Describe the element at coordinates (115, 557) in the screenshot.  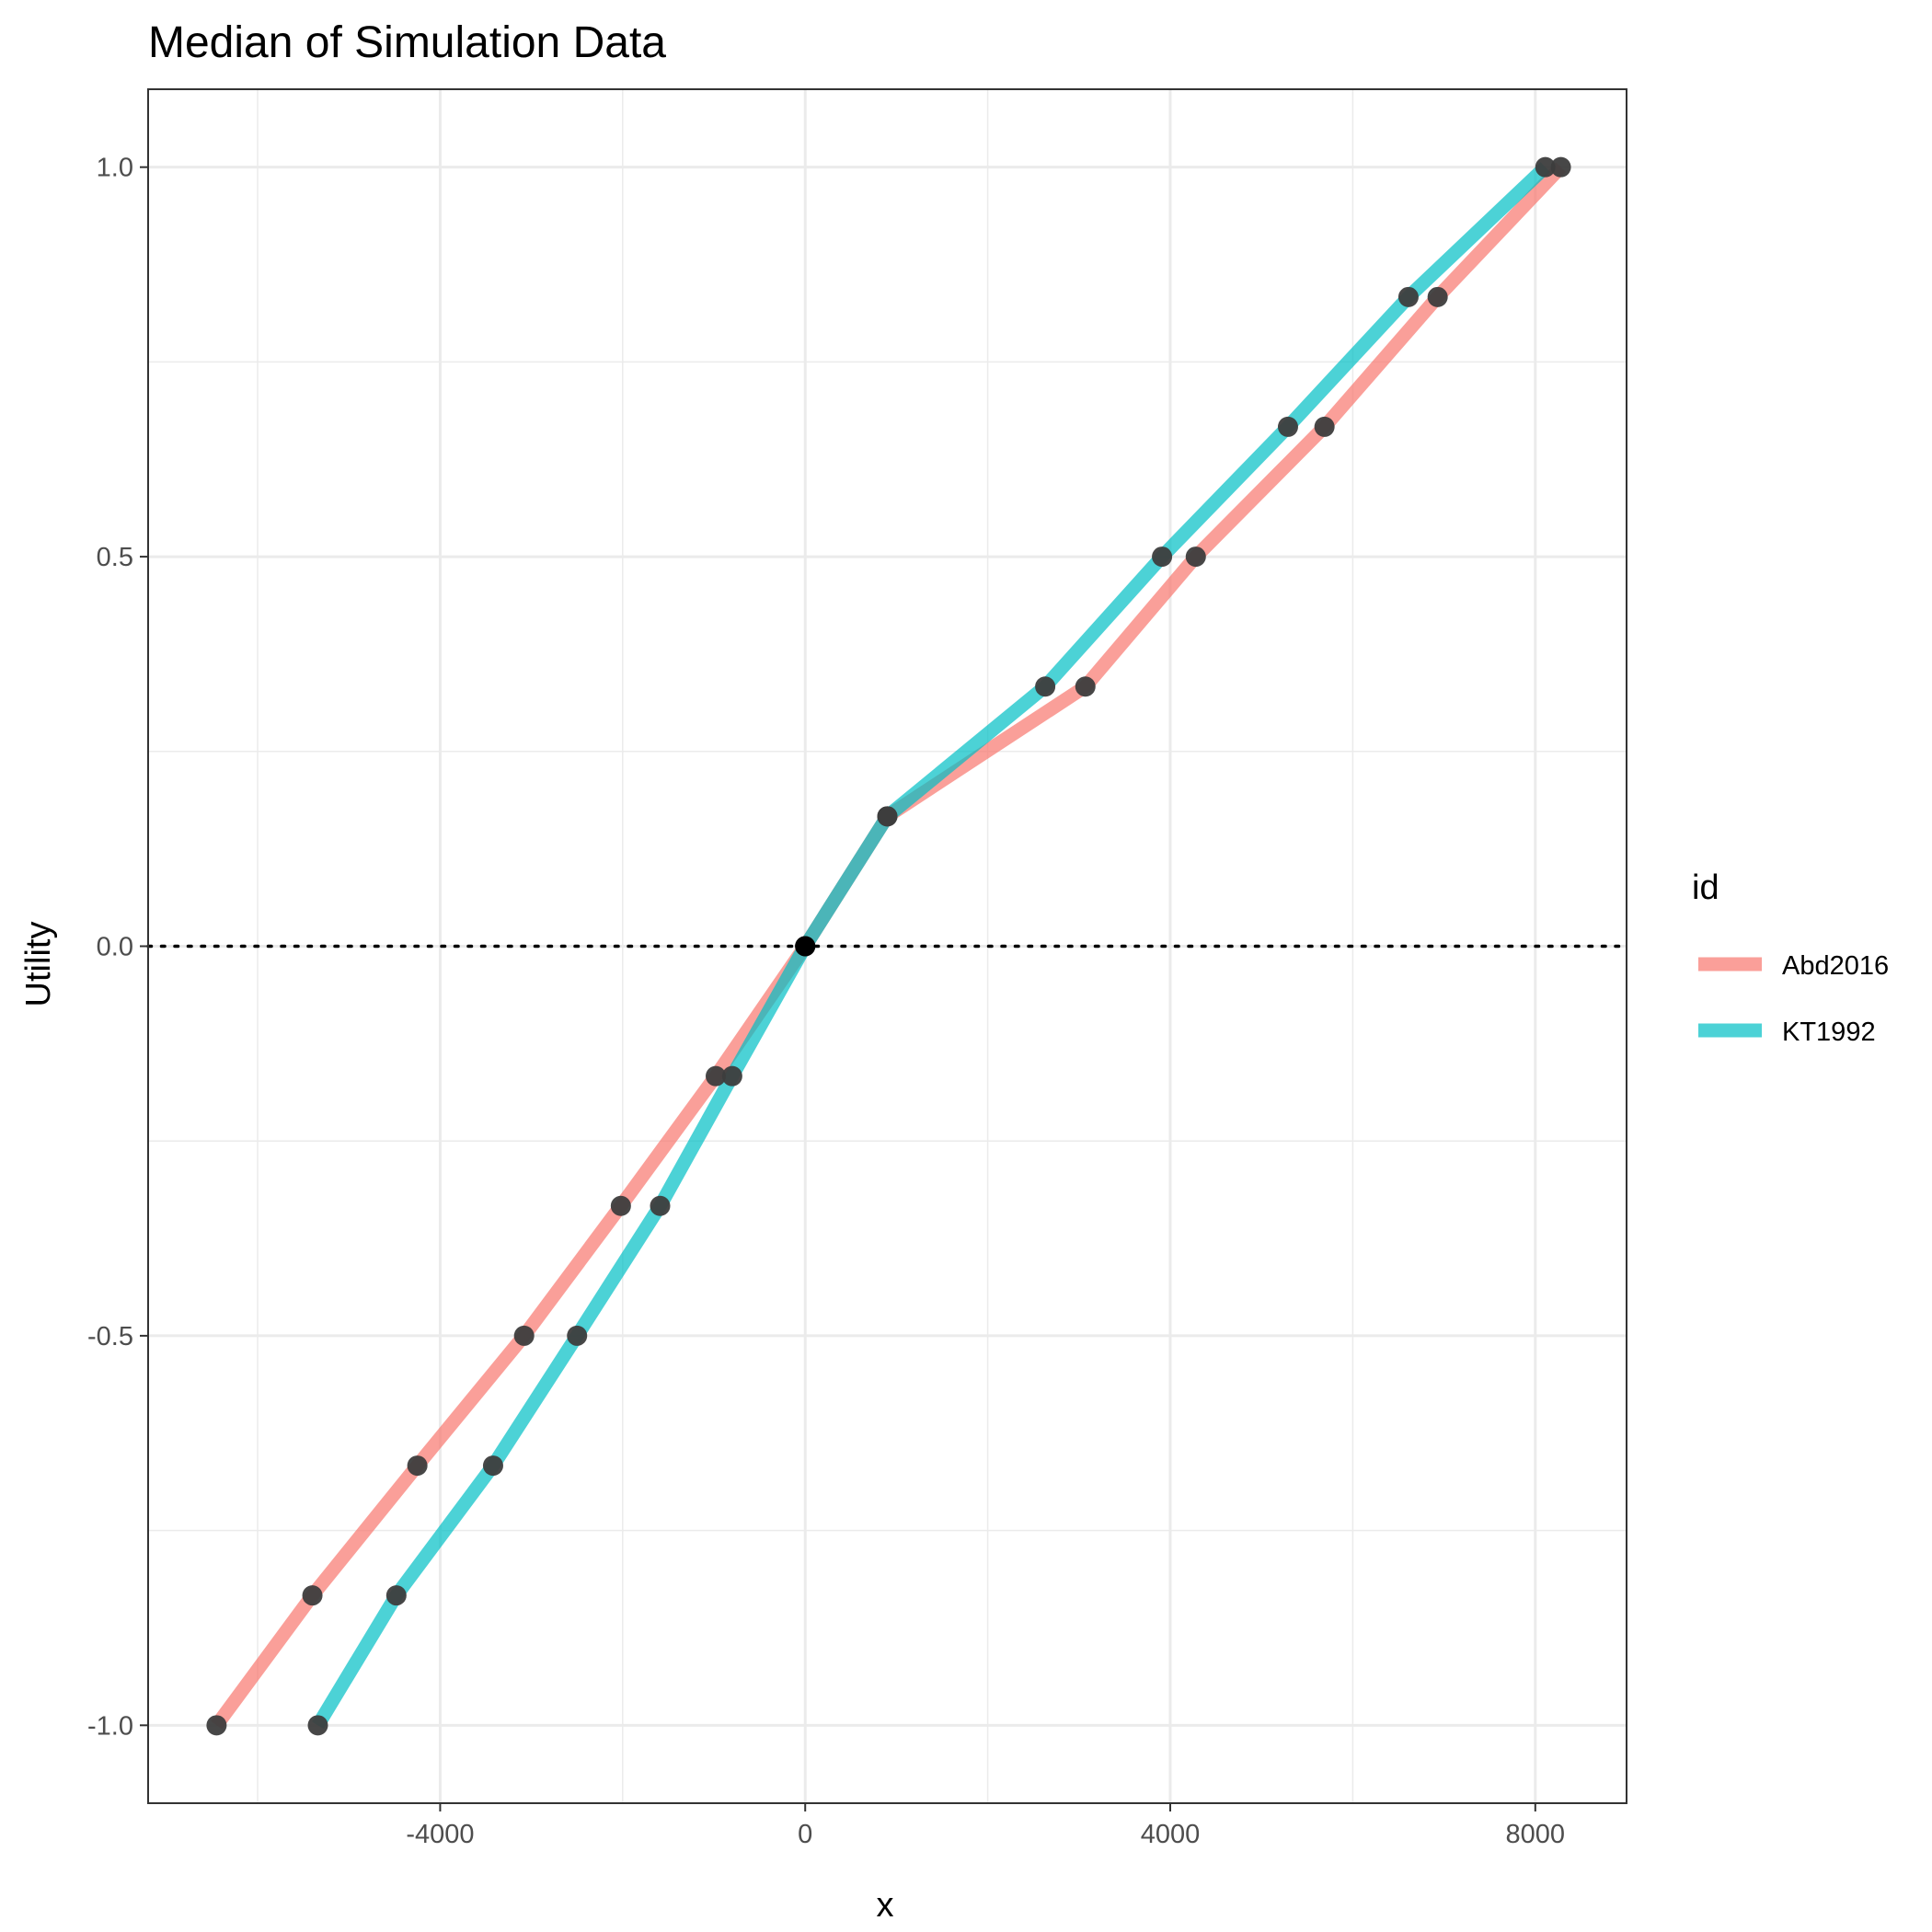
I see `y-tick-label: 0.5` at that location.